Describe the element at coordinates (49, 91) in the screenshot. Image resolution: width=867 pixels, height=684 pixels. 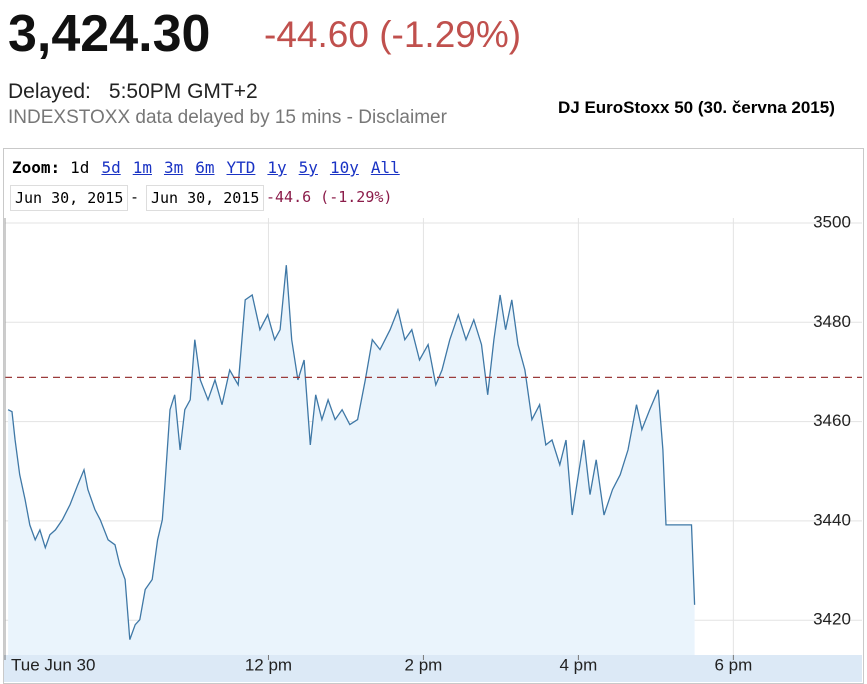
I see `delayed-label: Delayed:` at that location.